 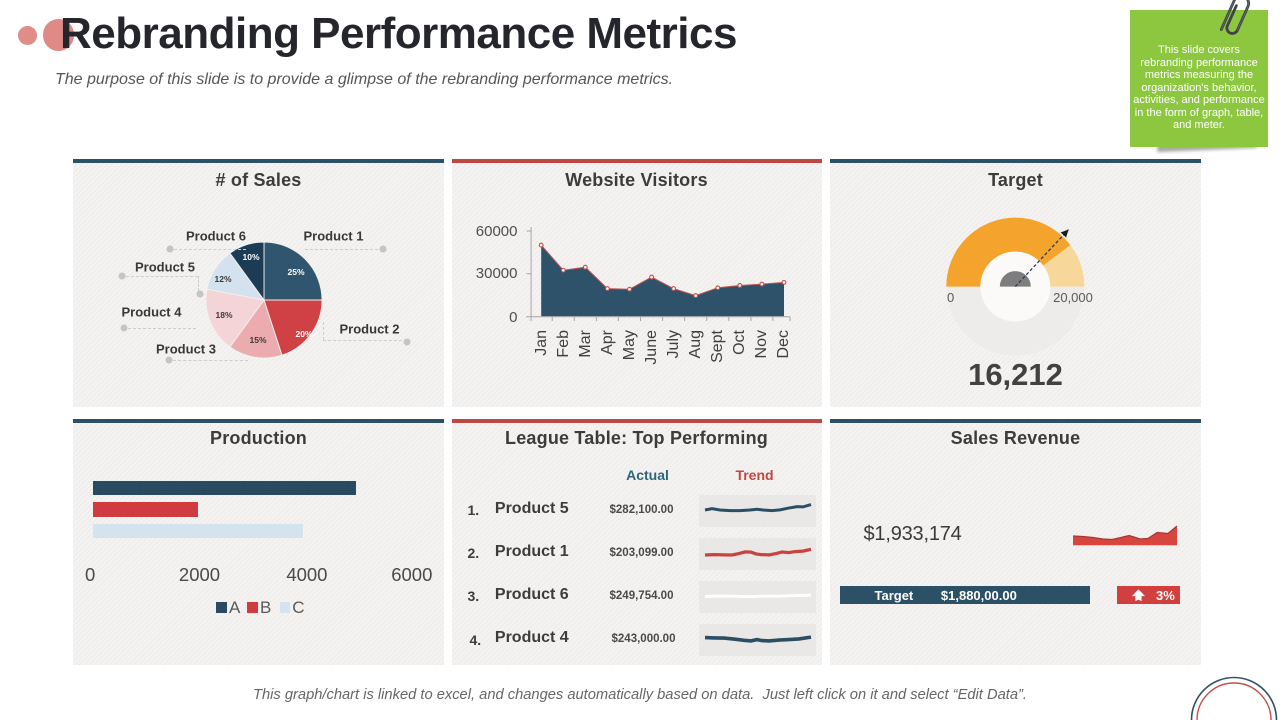 What do you see at coordinates (250, 257) in the screenshot?
I see `svg-text: 10%` at bounding box center [250, 257].